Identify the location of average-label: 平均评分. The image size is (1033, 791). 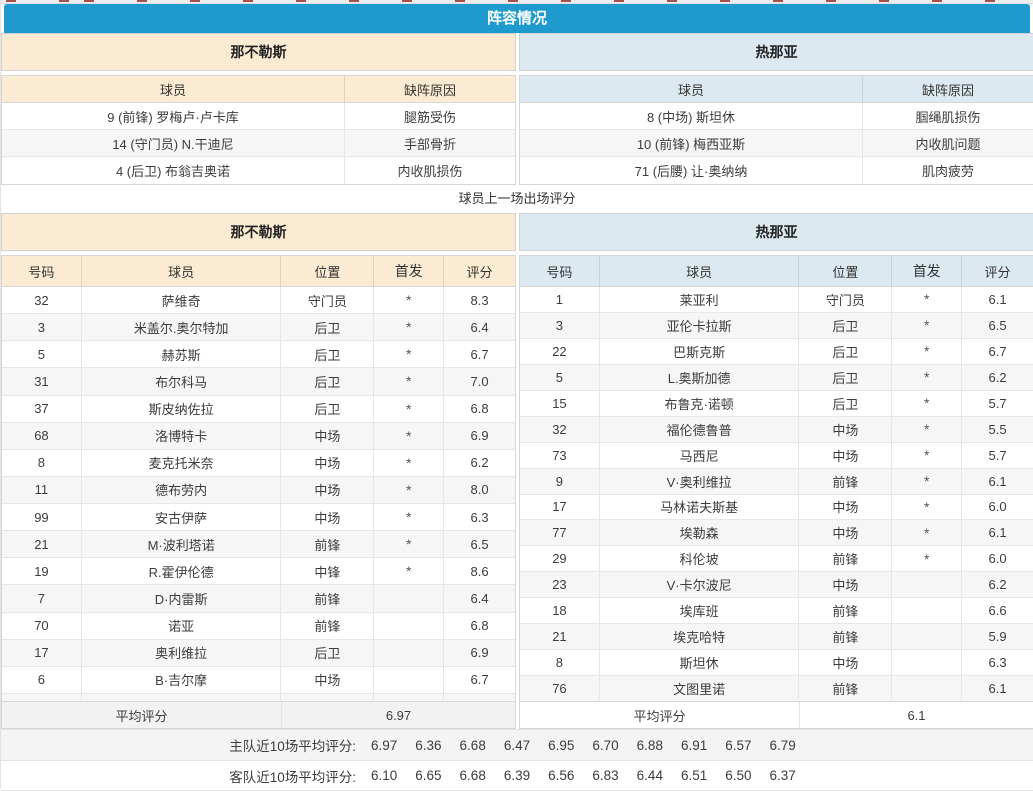
(142, 715).